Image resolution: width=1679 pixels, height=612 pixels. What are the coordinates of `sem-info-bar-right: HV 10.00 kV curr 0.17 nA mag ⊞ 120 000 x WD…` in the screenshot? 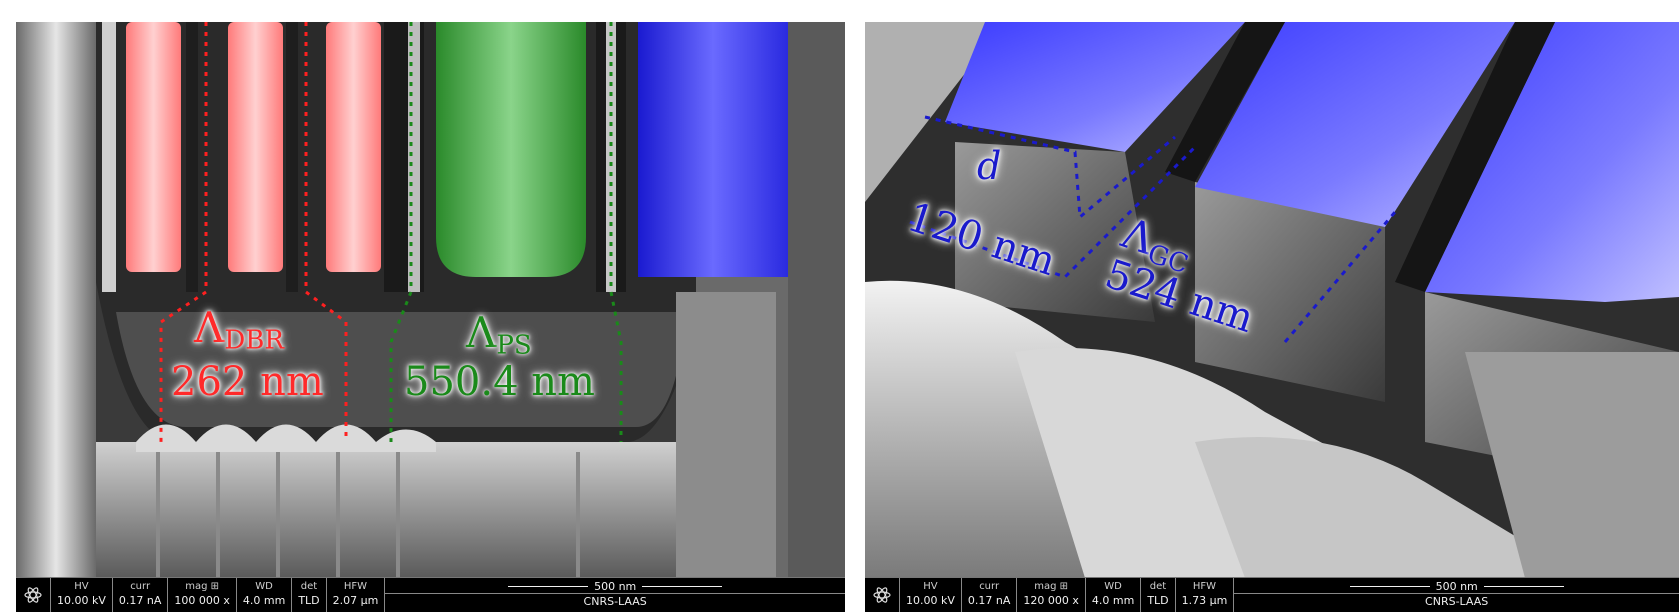 It's located at (1272, 594).